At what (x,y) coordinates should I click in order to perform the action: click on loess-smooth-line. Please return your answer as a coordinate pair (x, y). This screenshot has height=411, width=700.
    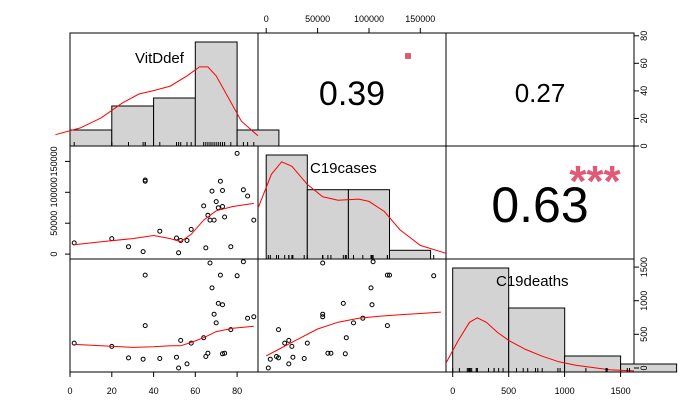
    Looking at the image, I should click on (353, 334).